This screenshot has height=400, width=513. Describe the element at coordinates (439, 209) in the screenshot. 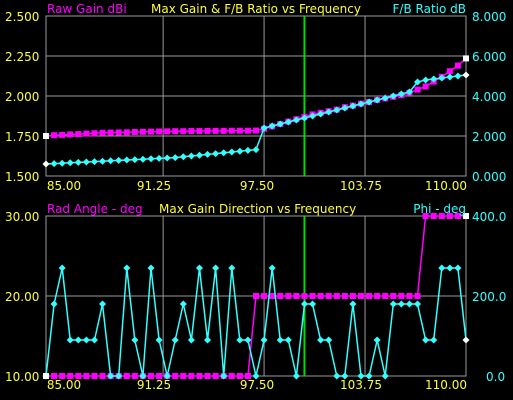

I see `bottom-right-axis-label: Phi - deg` at that location.